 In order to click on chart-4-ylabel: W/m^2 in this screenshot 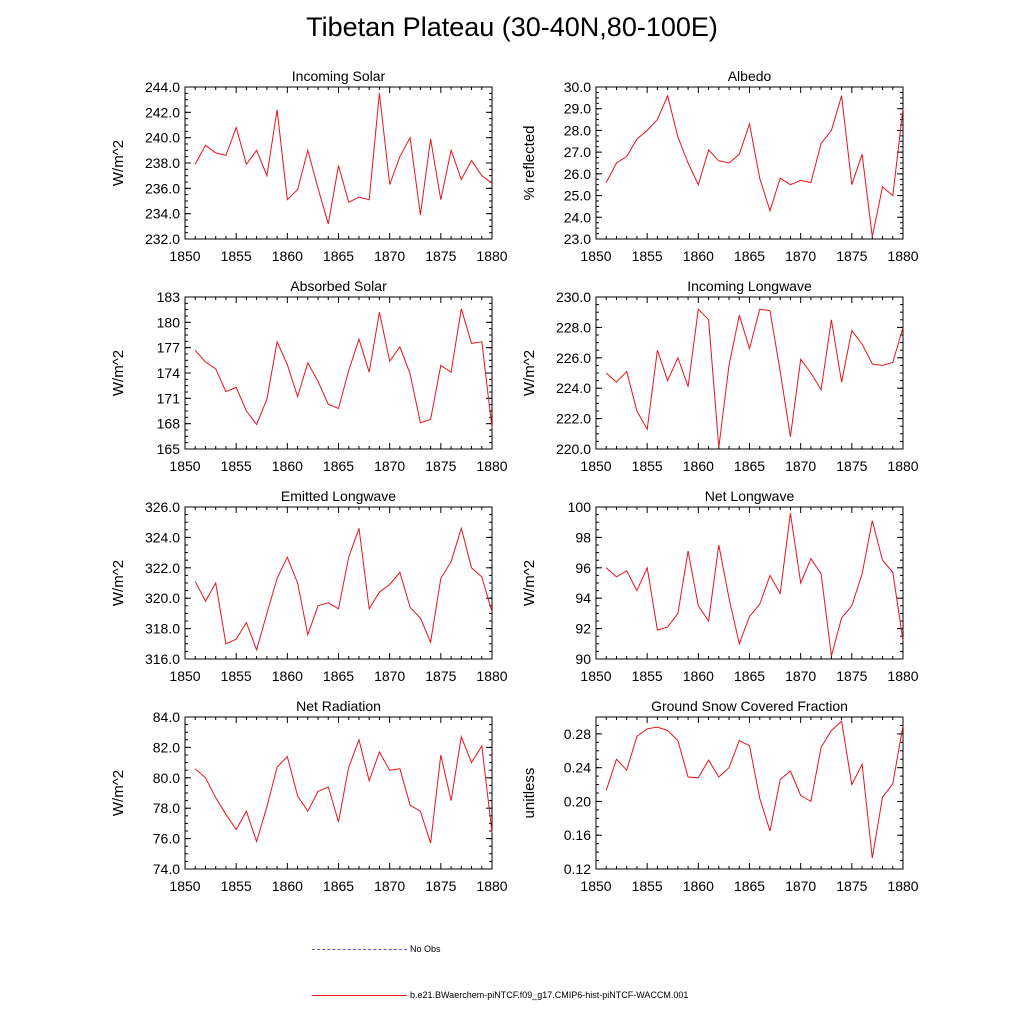, I will do `click(529, 373)`.